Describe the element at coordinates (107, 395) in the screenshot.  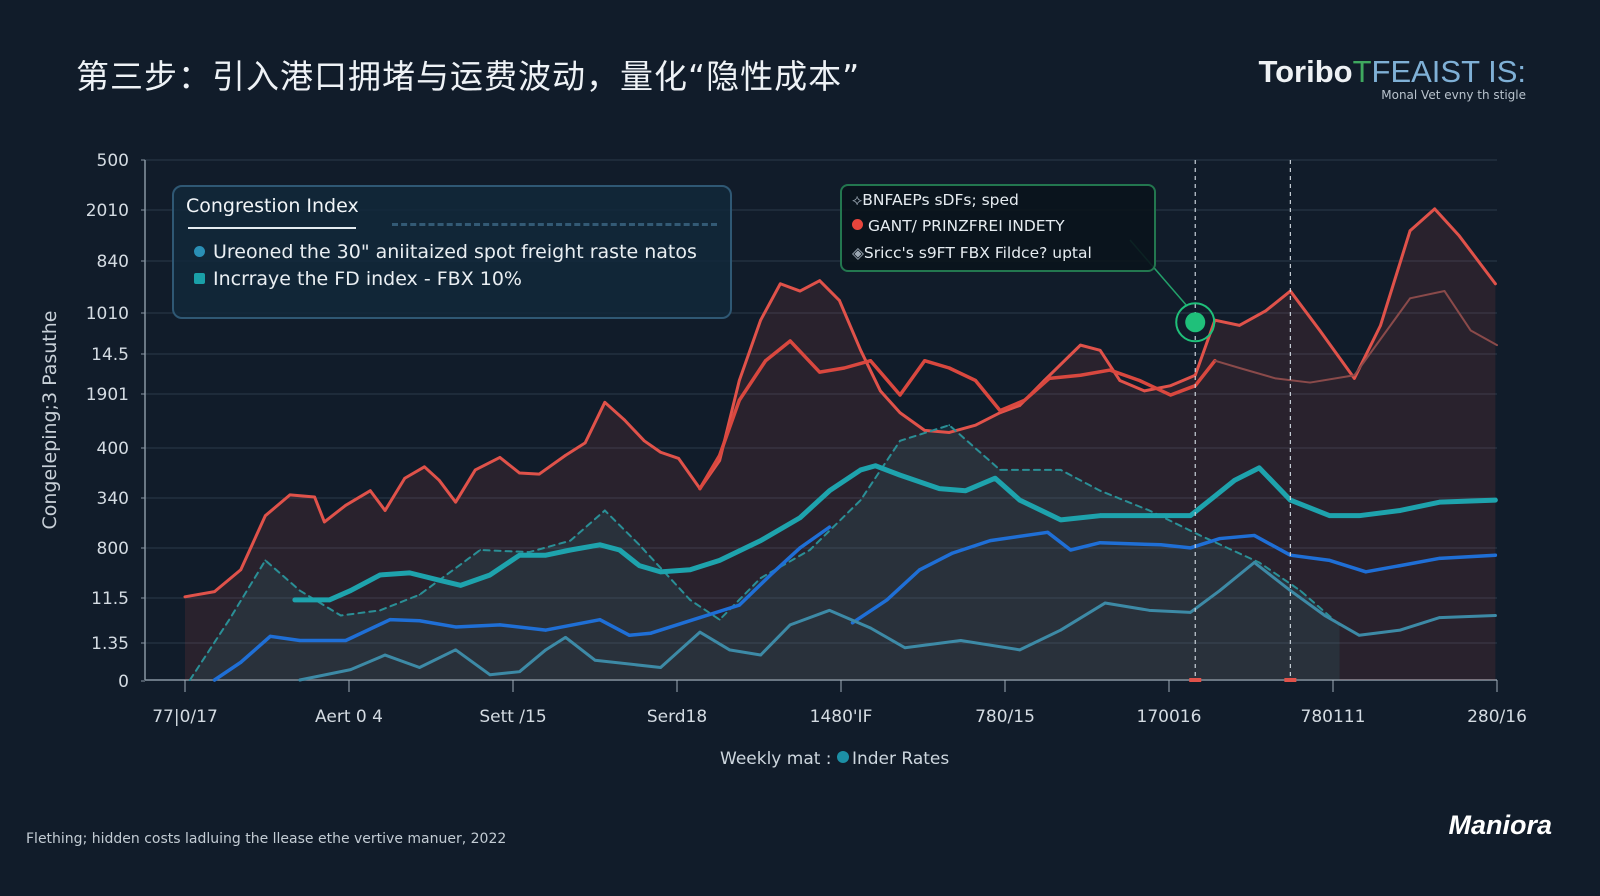
I see `y-tick-label: 1901` at that location.